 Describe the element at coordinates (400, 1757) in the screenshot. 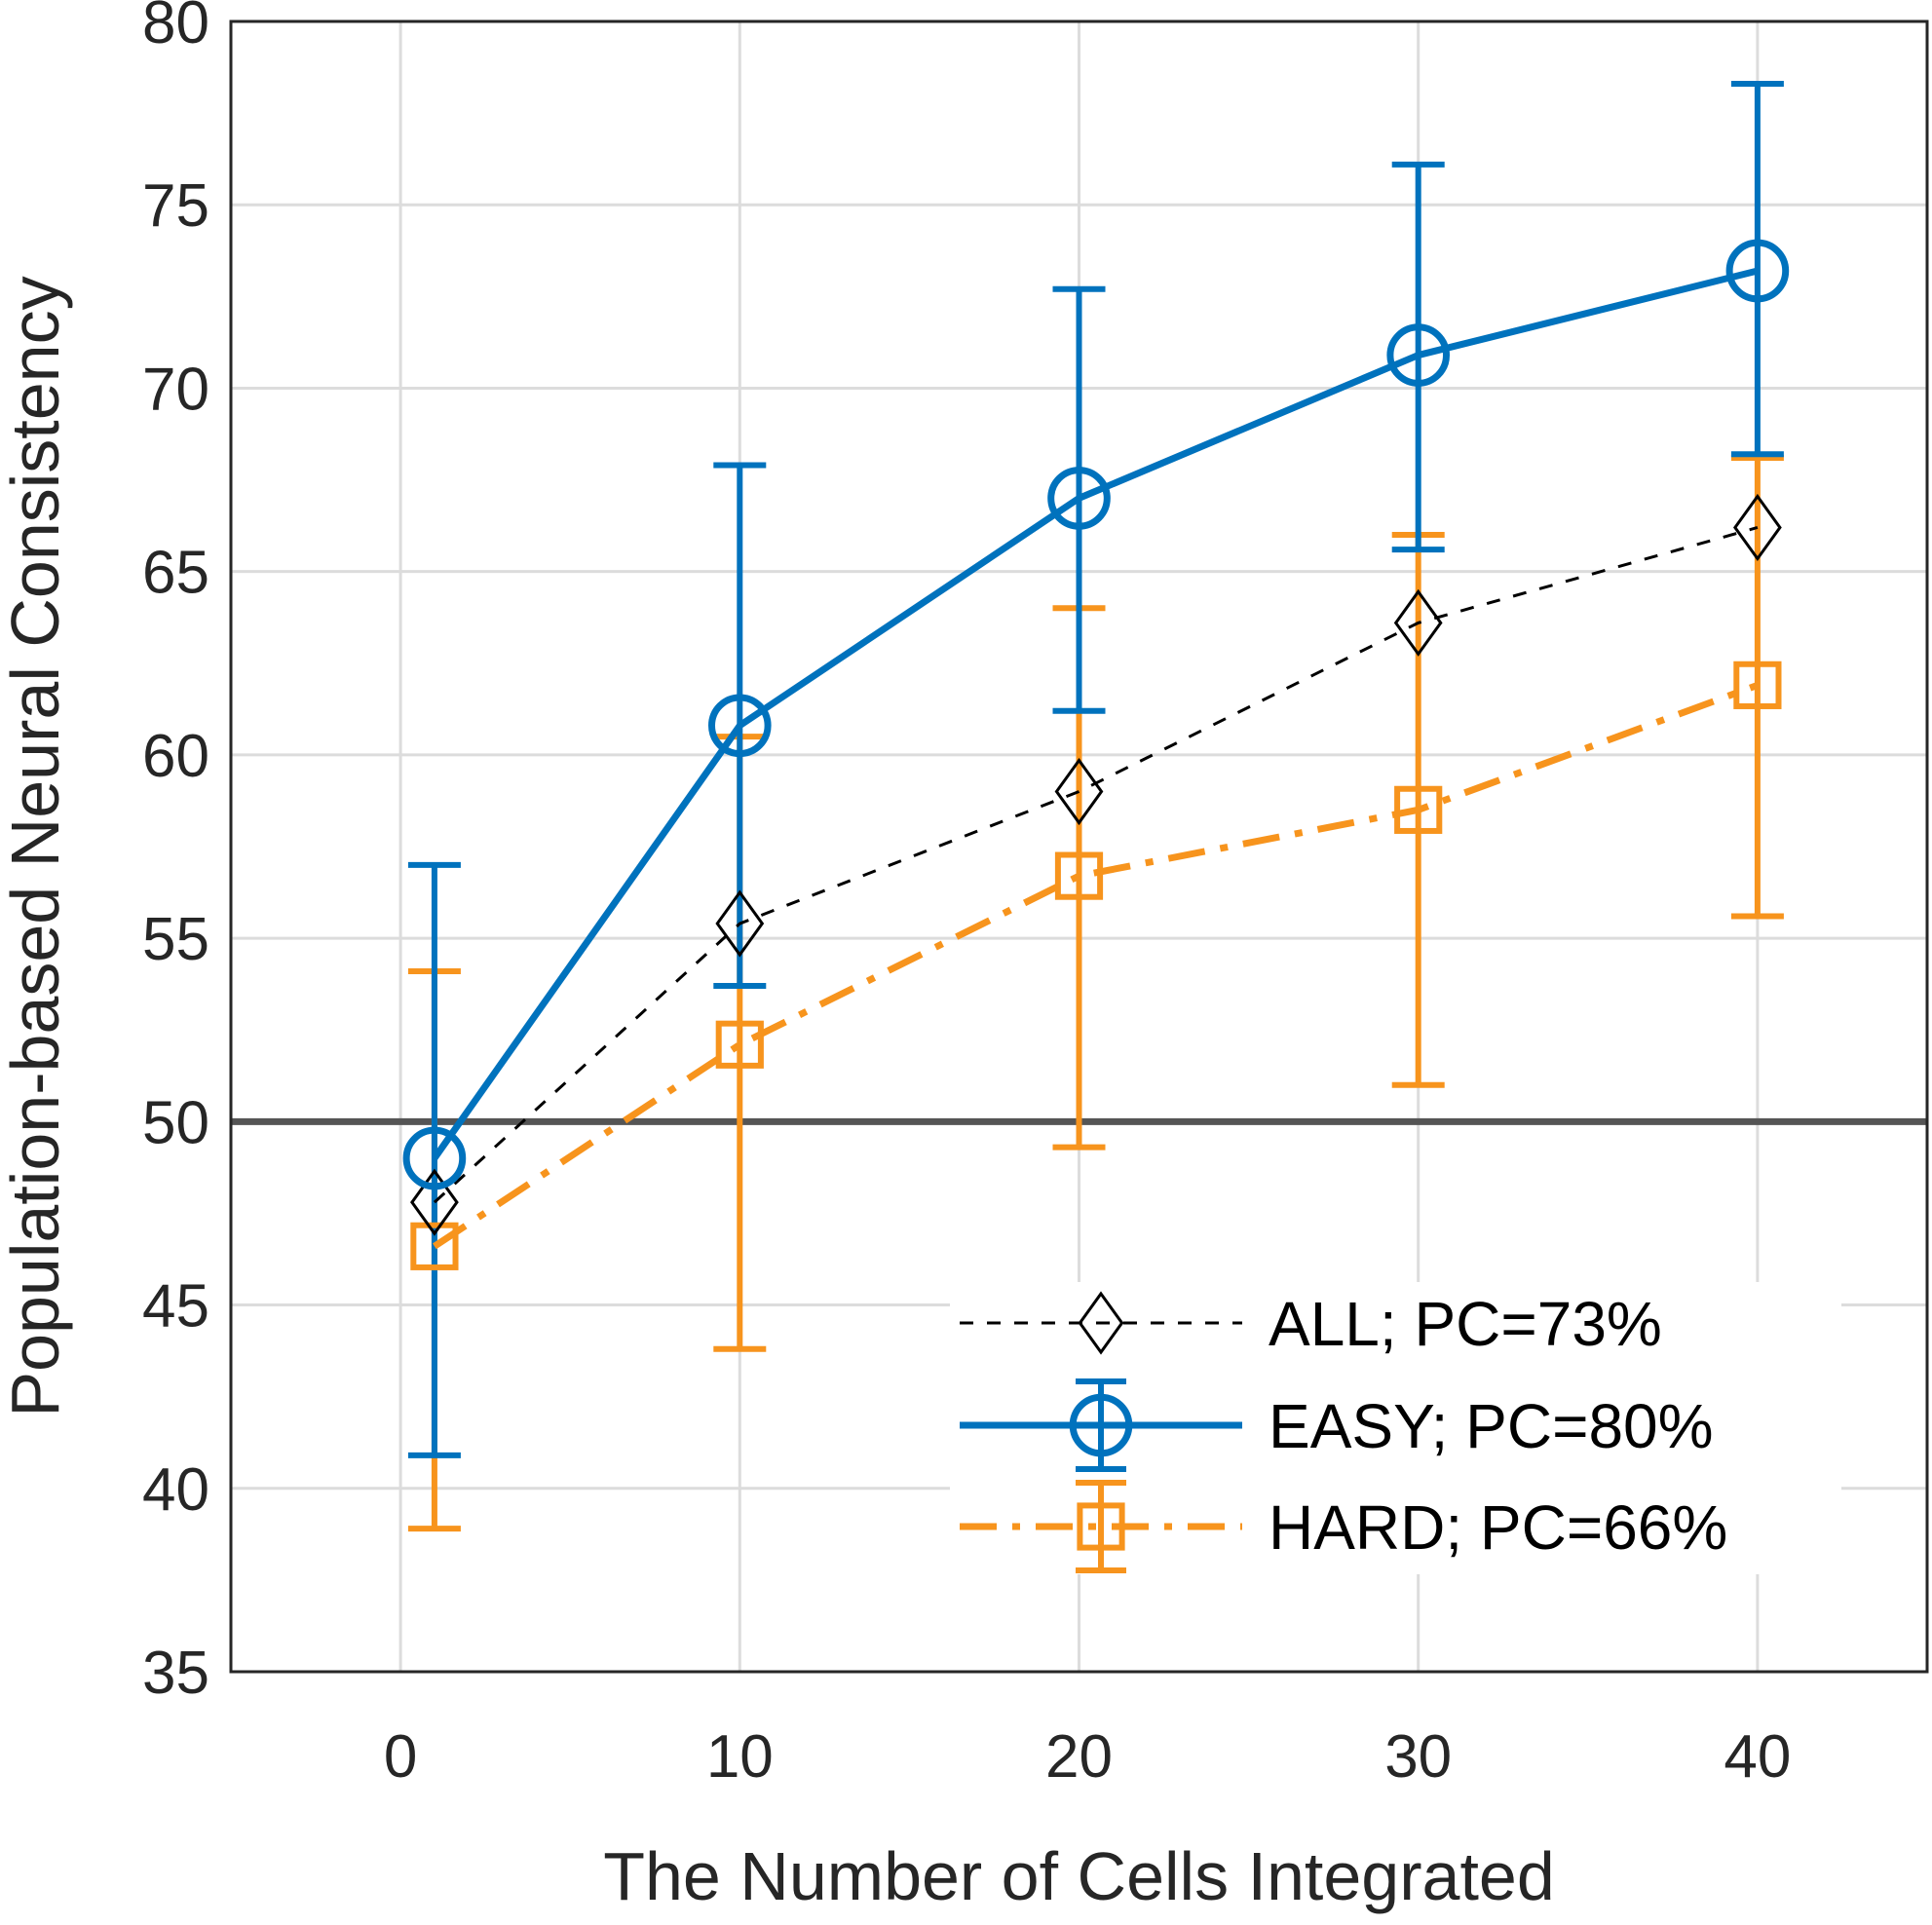

I see `x-tick-label: 0` at that location.